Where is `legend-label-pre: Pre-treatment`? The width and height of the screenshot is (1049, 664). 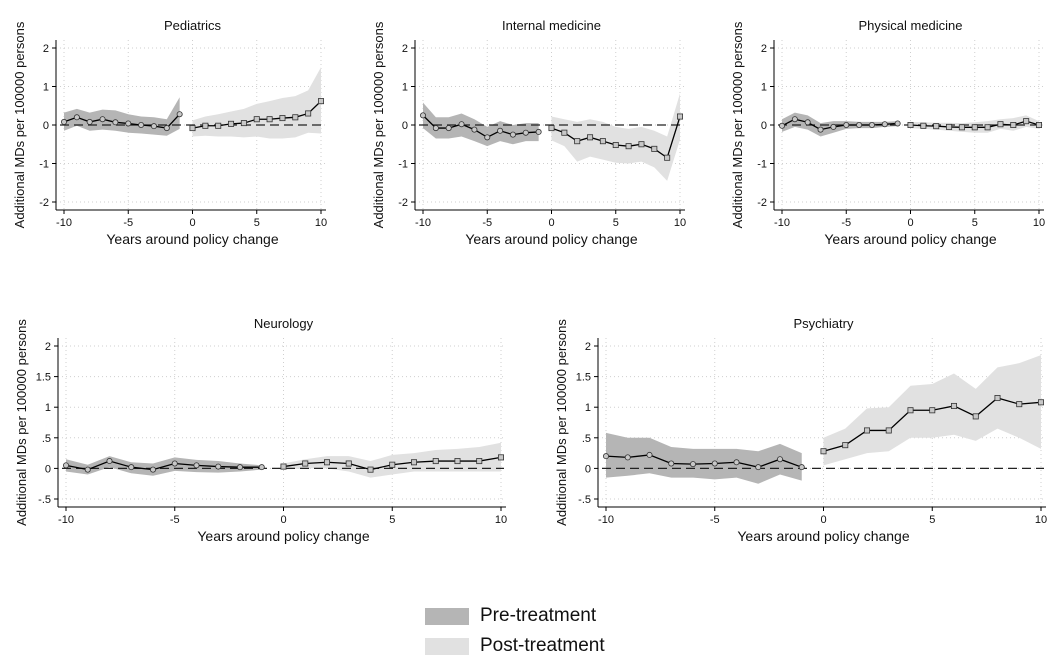
legend-label-pre: Pre-treatment is located at coordinates (538, 615).